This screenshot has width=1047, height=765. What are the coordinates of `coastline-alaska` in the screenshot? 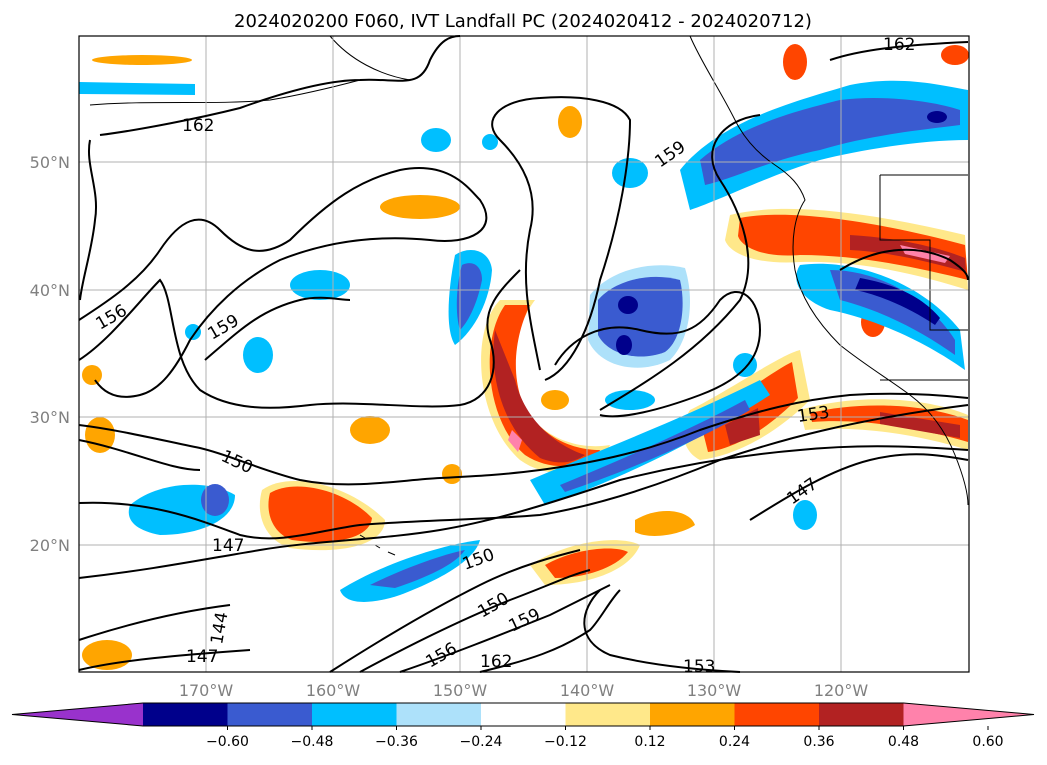 It's located at (370, 58).